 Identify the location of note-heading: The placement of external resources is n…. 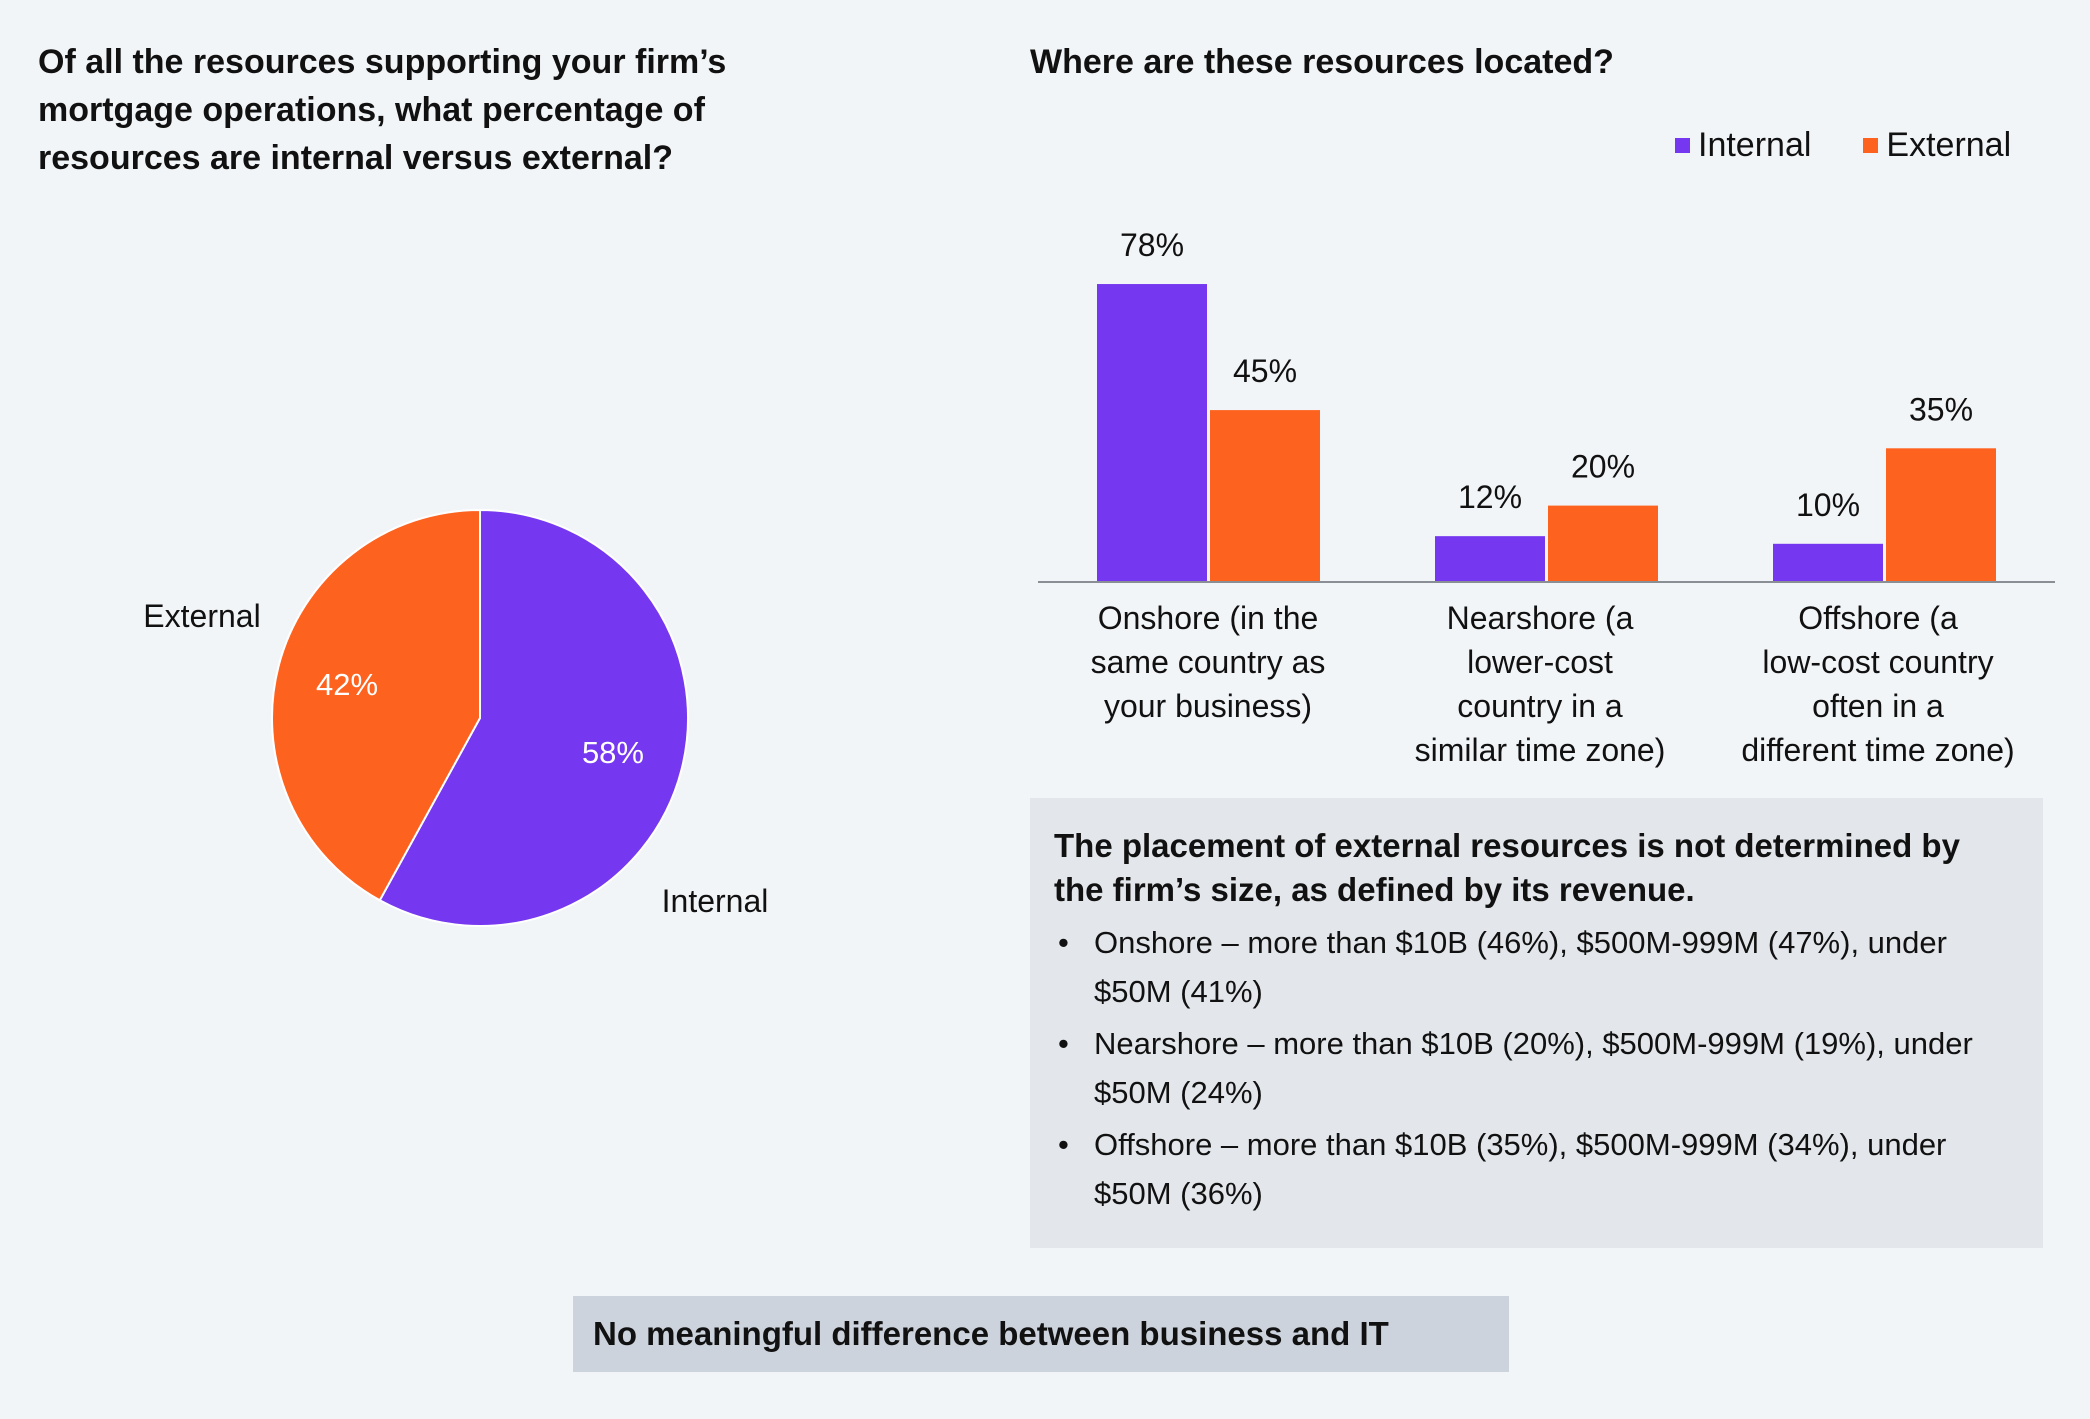
(1507, 867).